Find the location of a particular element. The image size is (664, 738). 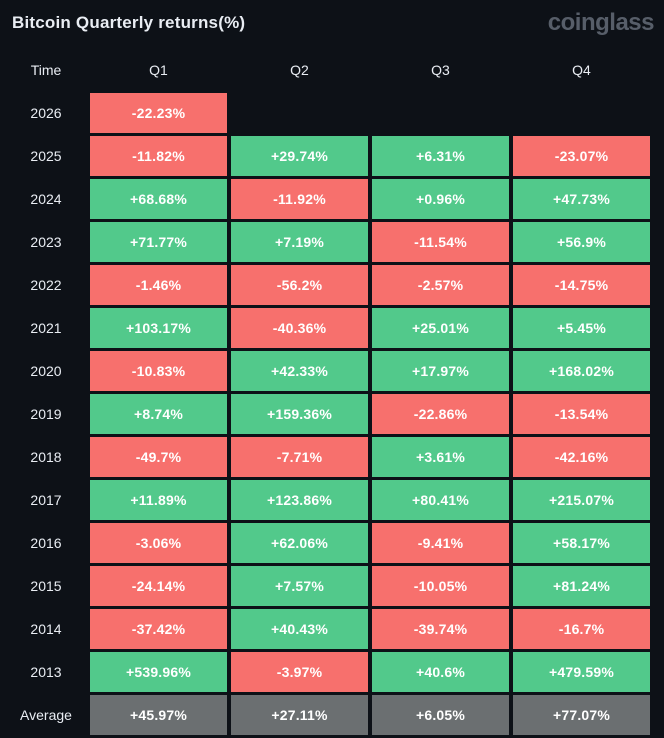

row-label: 2025 is located at coordinates (46, 156).